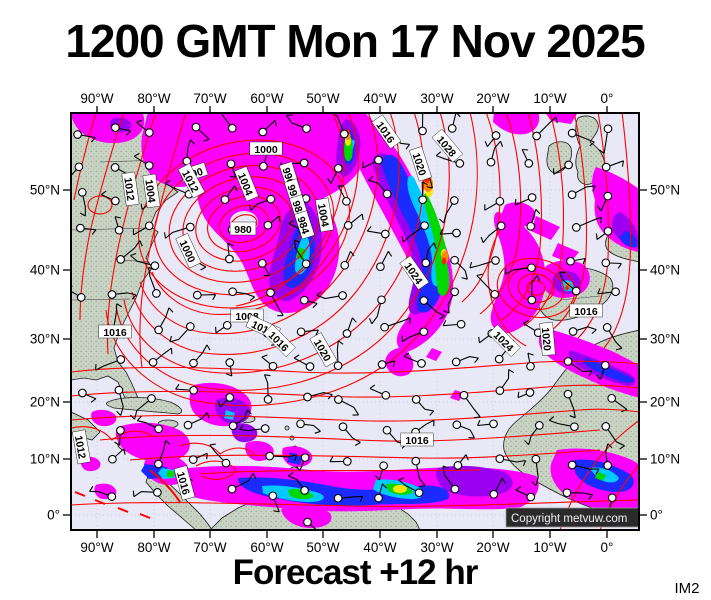  What do you see at coordinates (266, 150) in the screenshot?
I see `svg-text: 1000` at bounding box center [266, 150].